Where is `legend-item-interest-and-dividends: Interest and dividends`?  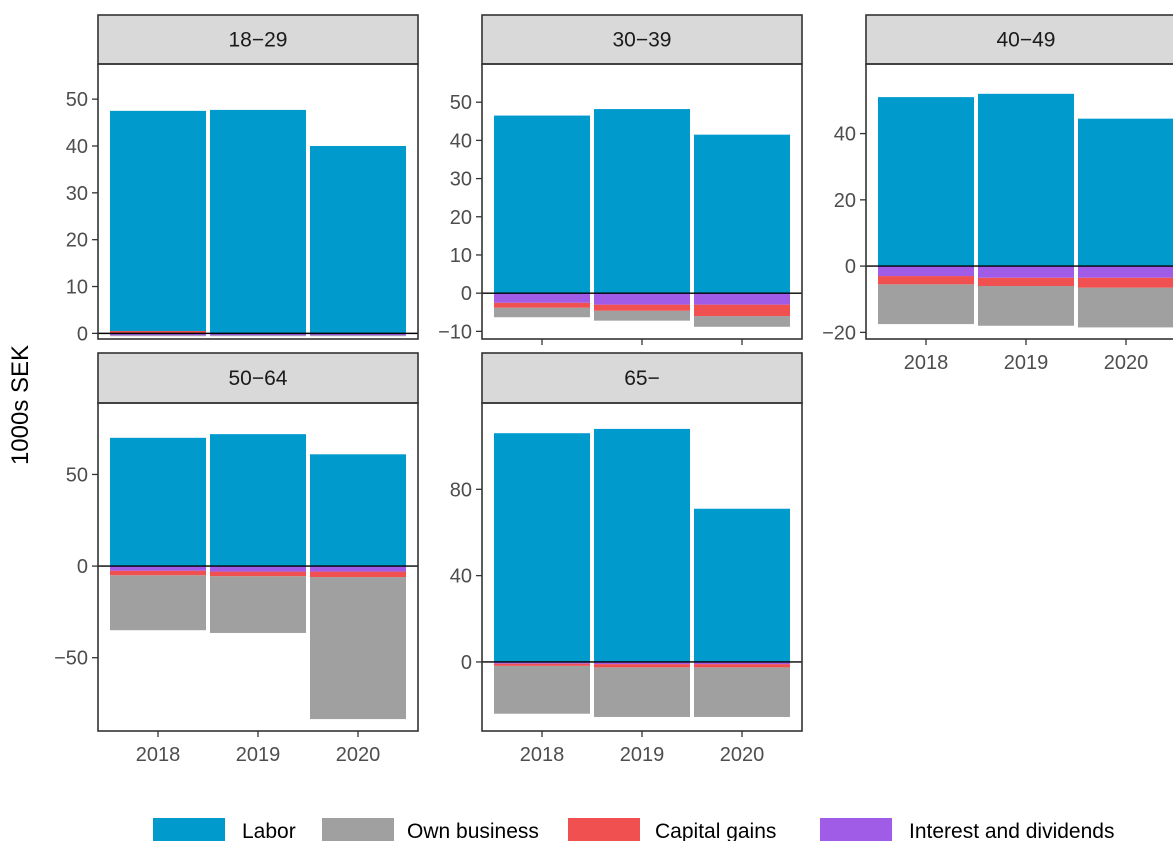 legend-item-interest-and-dividends: Interest and dividends is located at coordinates (967, 829).